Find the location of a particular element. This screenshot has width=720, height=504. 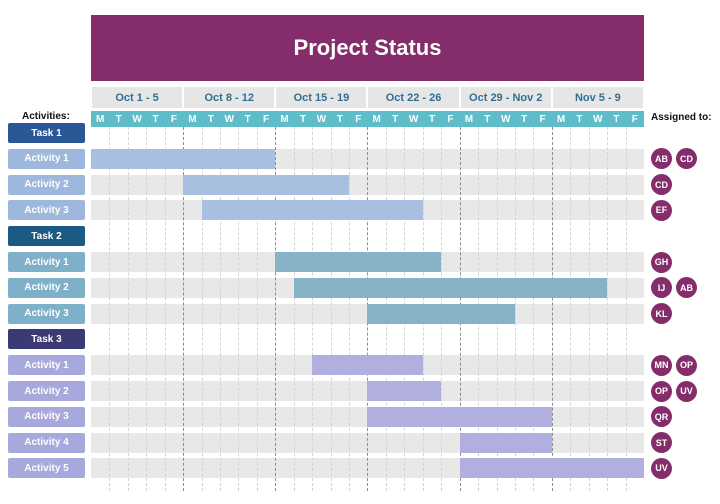

week-header: Oct 1 - 5 is located at coordinates (137, 97).